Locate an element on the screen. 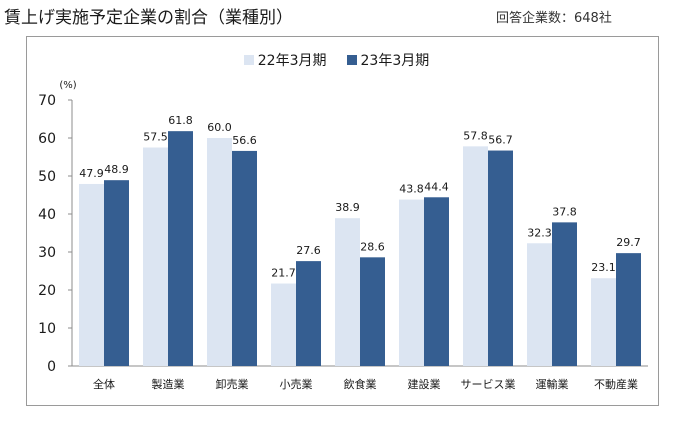 This screenshot has width=673, height=428. y-tick-label: 10 is located at coordinates (47, 329).